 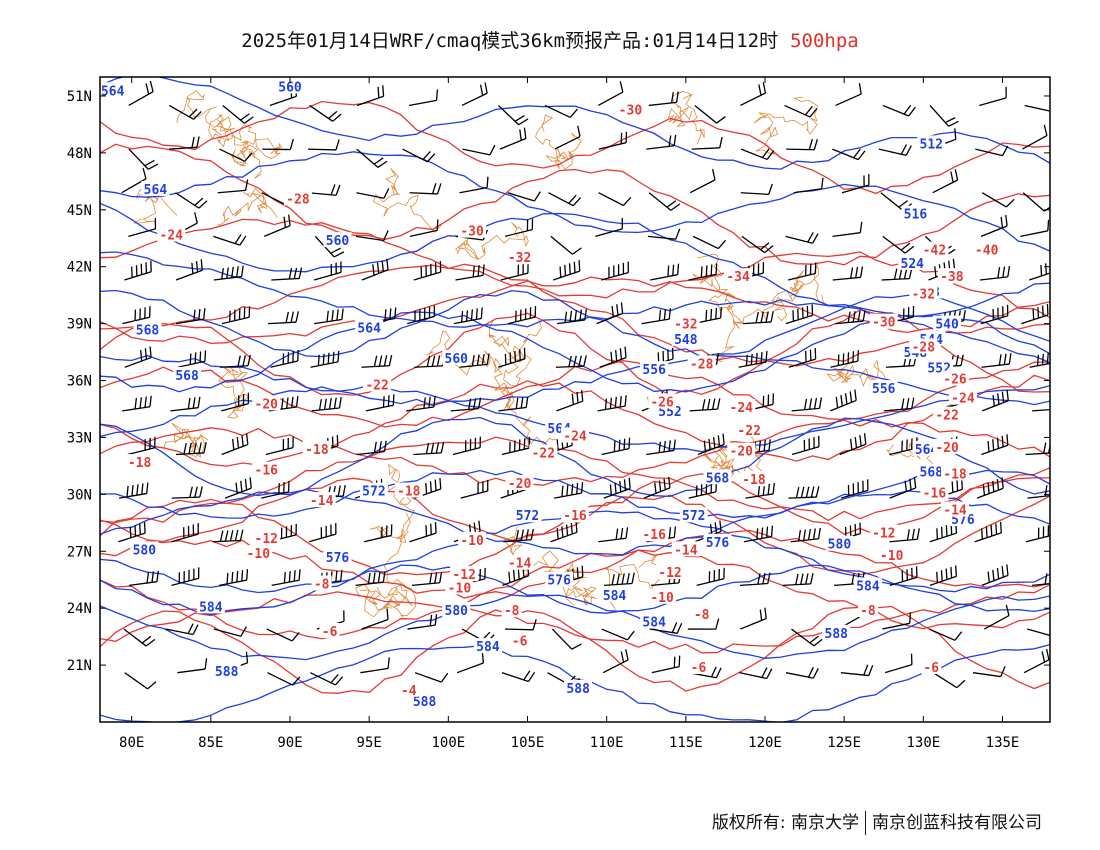 I want to click on temperature-label: -10, so click(x=892, y=556).